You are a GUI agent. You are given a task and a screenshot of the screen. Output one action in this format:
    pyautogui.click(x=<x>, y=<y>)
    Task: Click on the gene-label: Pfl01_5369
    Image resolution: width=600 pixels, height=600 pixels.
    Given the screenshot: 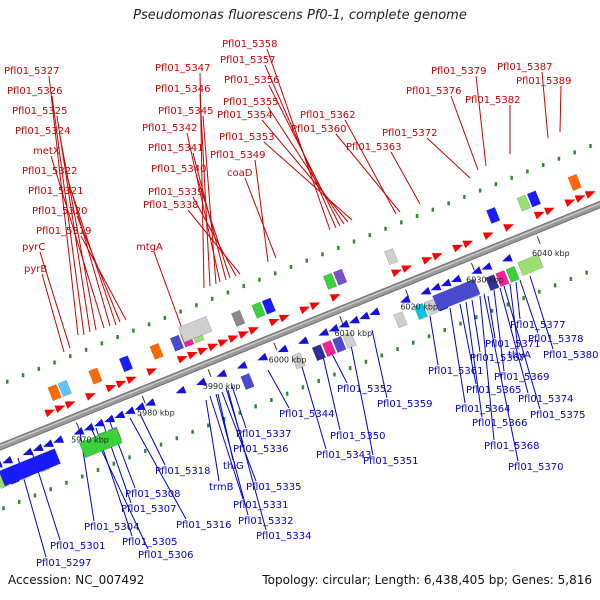 What is the action you would take?
    pyautogui.click(x=522, y=377)
    